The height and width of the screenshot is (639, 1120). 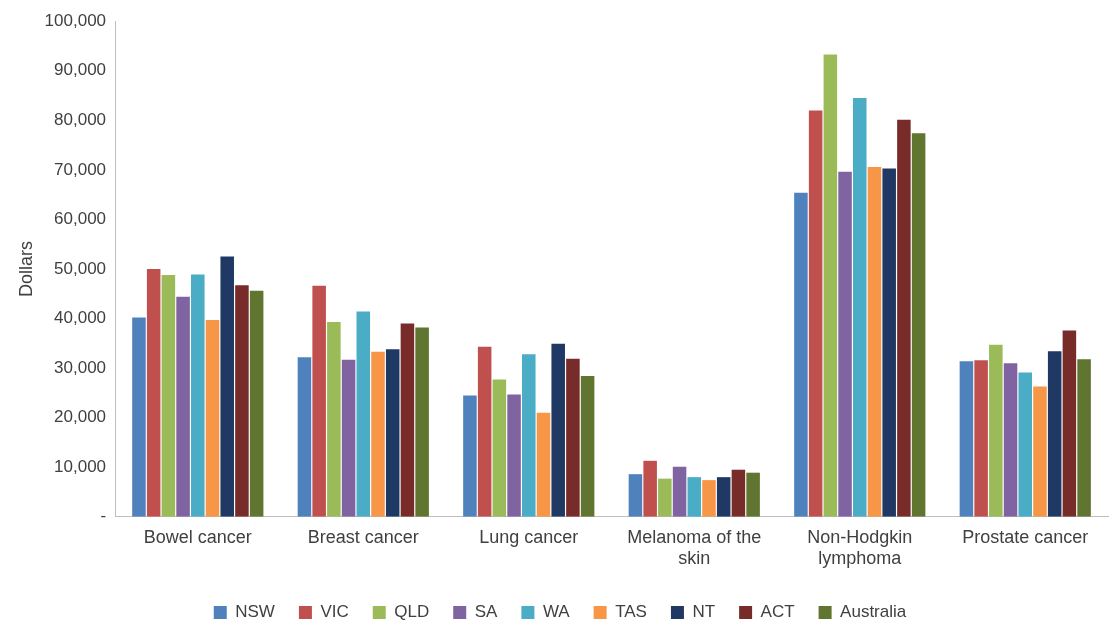 I want to click on legend-label: WA, so click(x=556, y=612).